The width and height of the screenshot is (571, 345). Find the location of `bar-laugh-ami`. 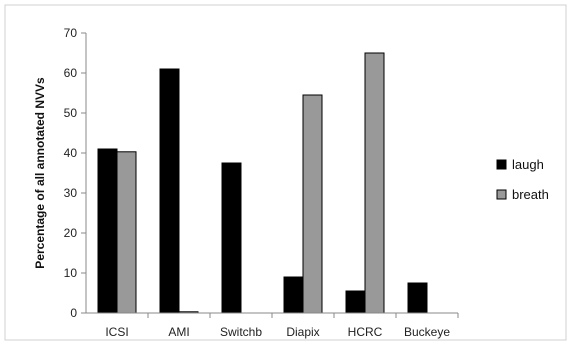

bar-laugh-ami is located at coordinates (169, 191).